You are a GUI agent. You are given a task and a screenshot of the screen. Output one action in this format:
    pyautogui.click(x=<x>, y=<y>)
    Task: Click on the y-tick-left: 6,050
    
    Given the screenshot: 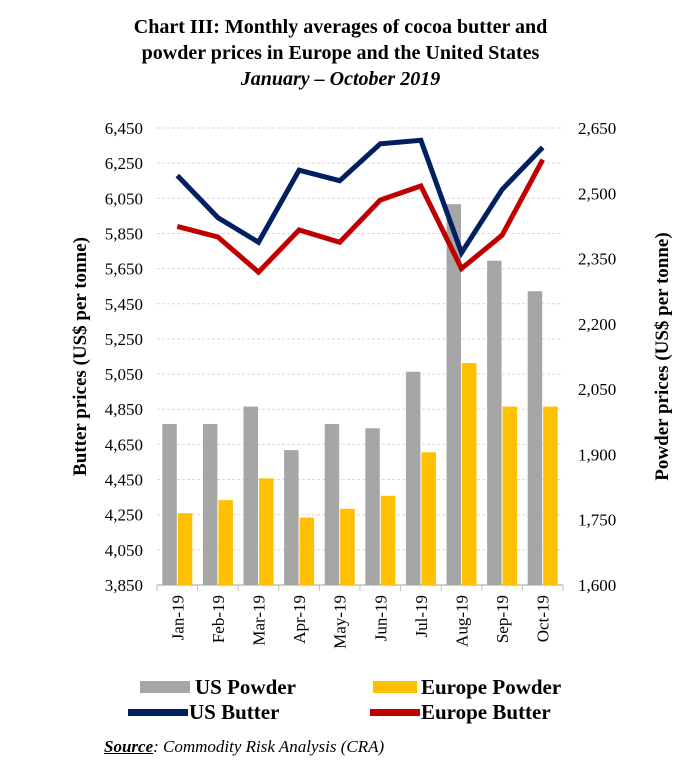 What is the action you would take?
    pyautogui.click(x=124, y=198)
    